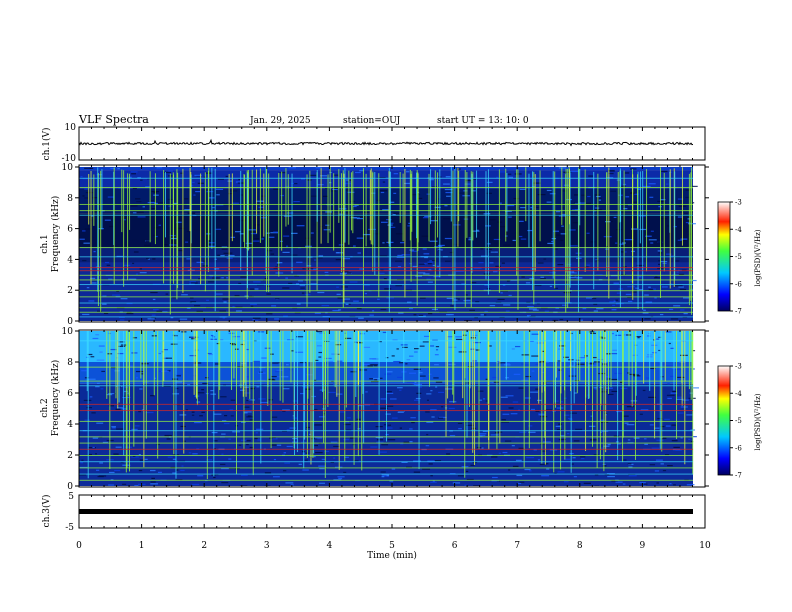 This screenshot has height=612, width=792. I want to click on xtick-label: 3, so click(267, 546).